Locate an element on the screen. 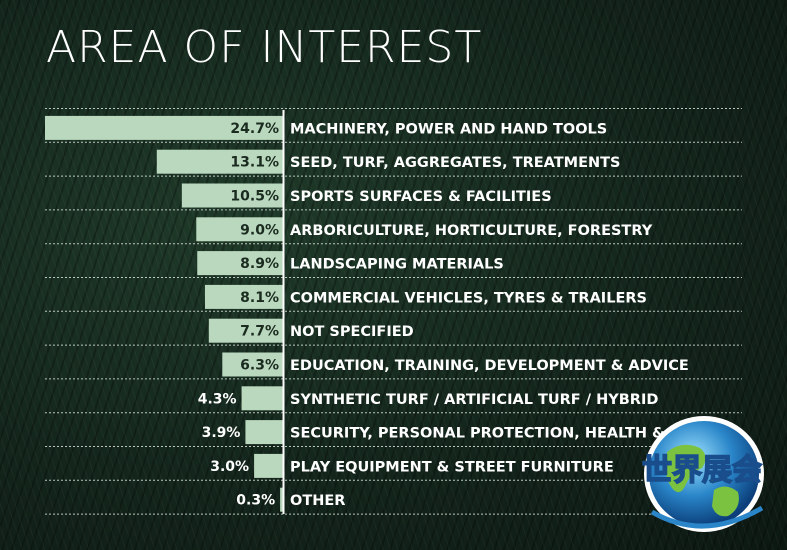 This screenshot has width=787, height=550. value-label: 13.1% is located at coordinates (254, 163).